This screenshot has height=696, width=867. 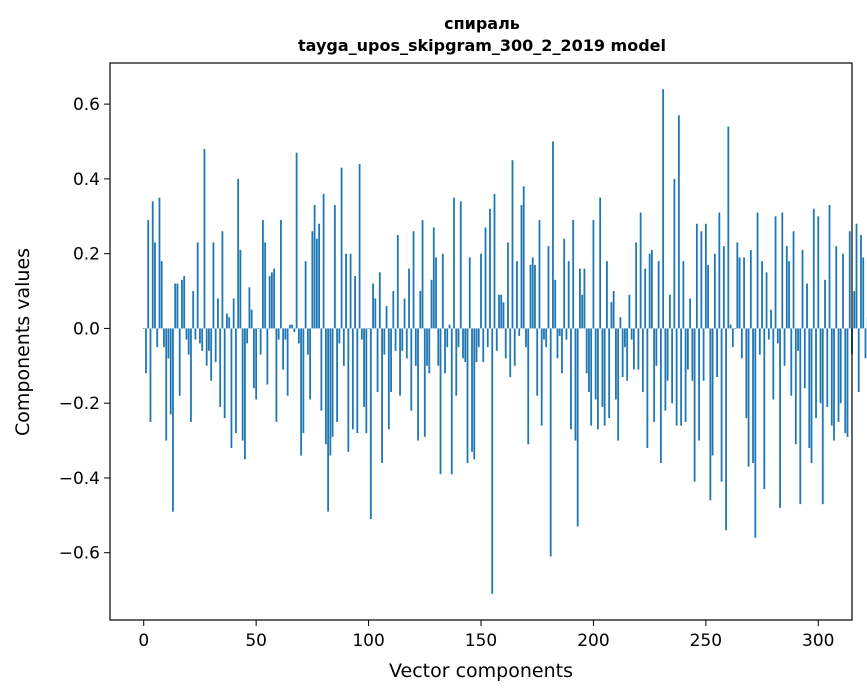 What do you see at coordinates (79, 404) in the screenshot?
I see `y-tick-label: −0.2` at bounding box center [79, 404].